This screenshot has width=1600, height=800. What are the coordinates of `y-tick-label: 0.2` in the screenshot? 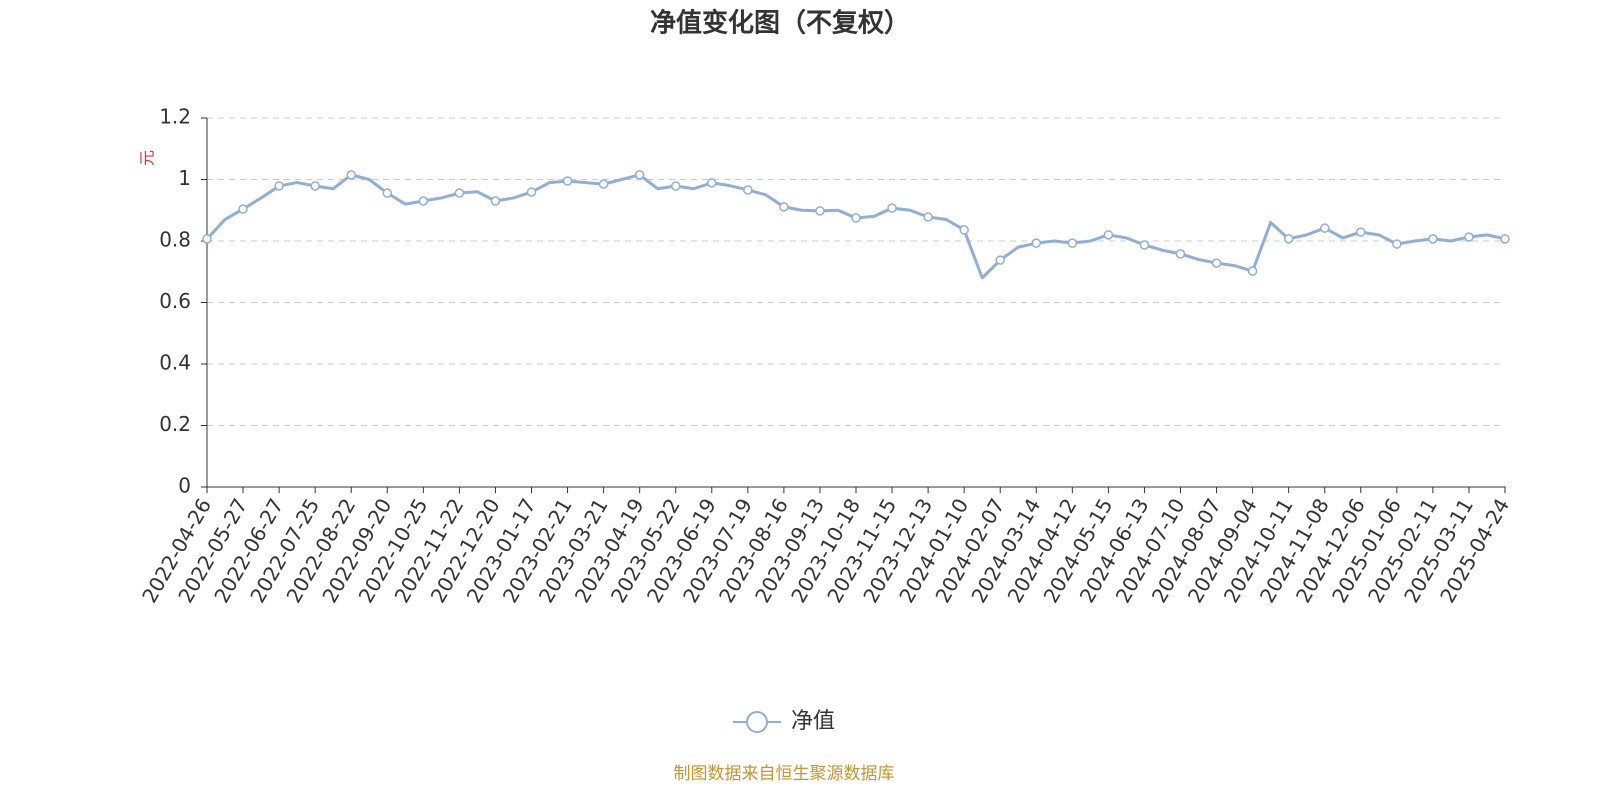 It's located at (175, 424).